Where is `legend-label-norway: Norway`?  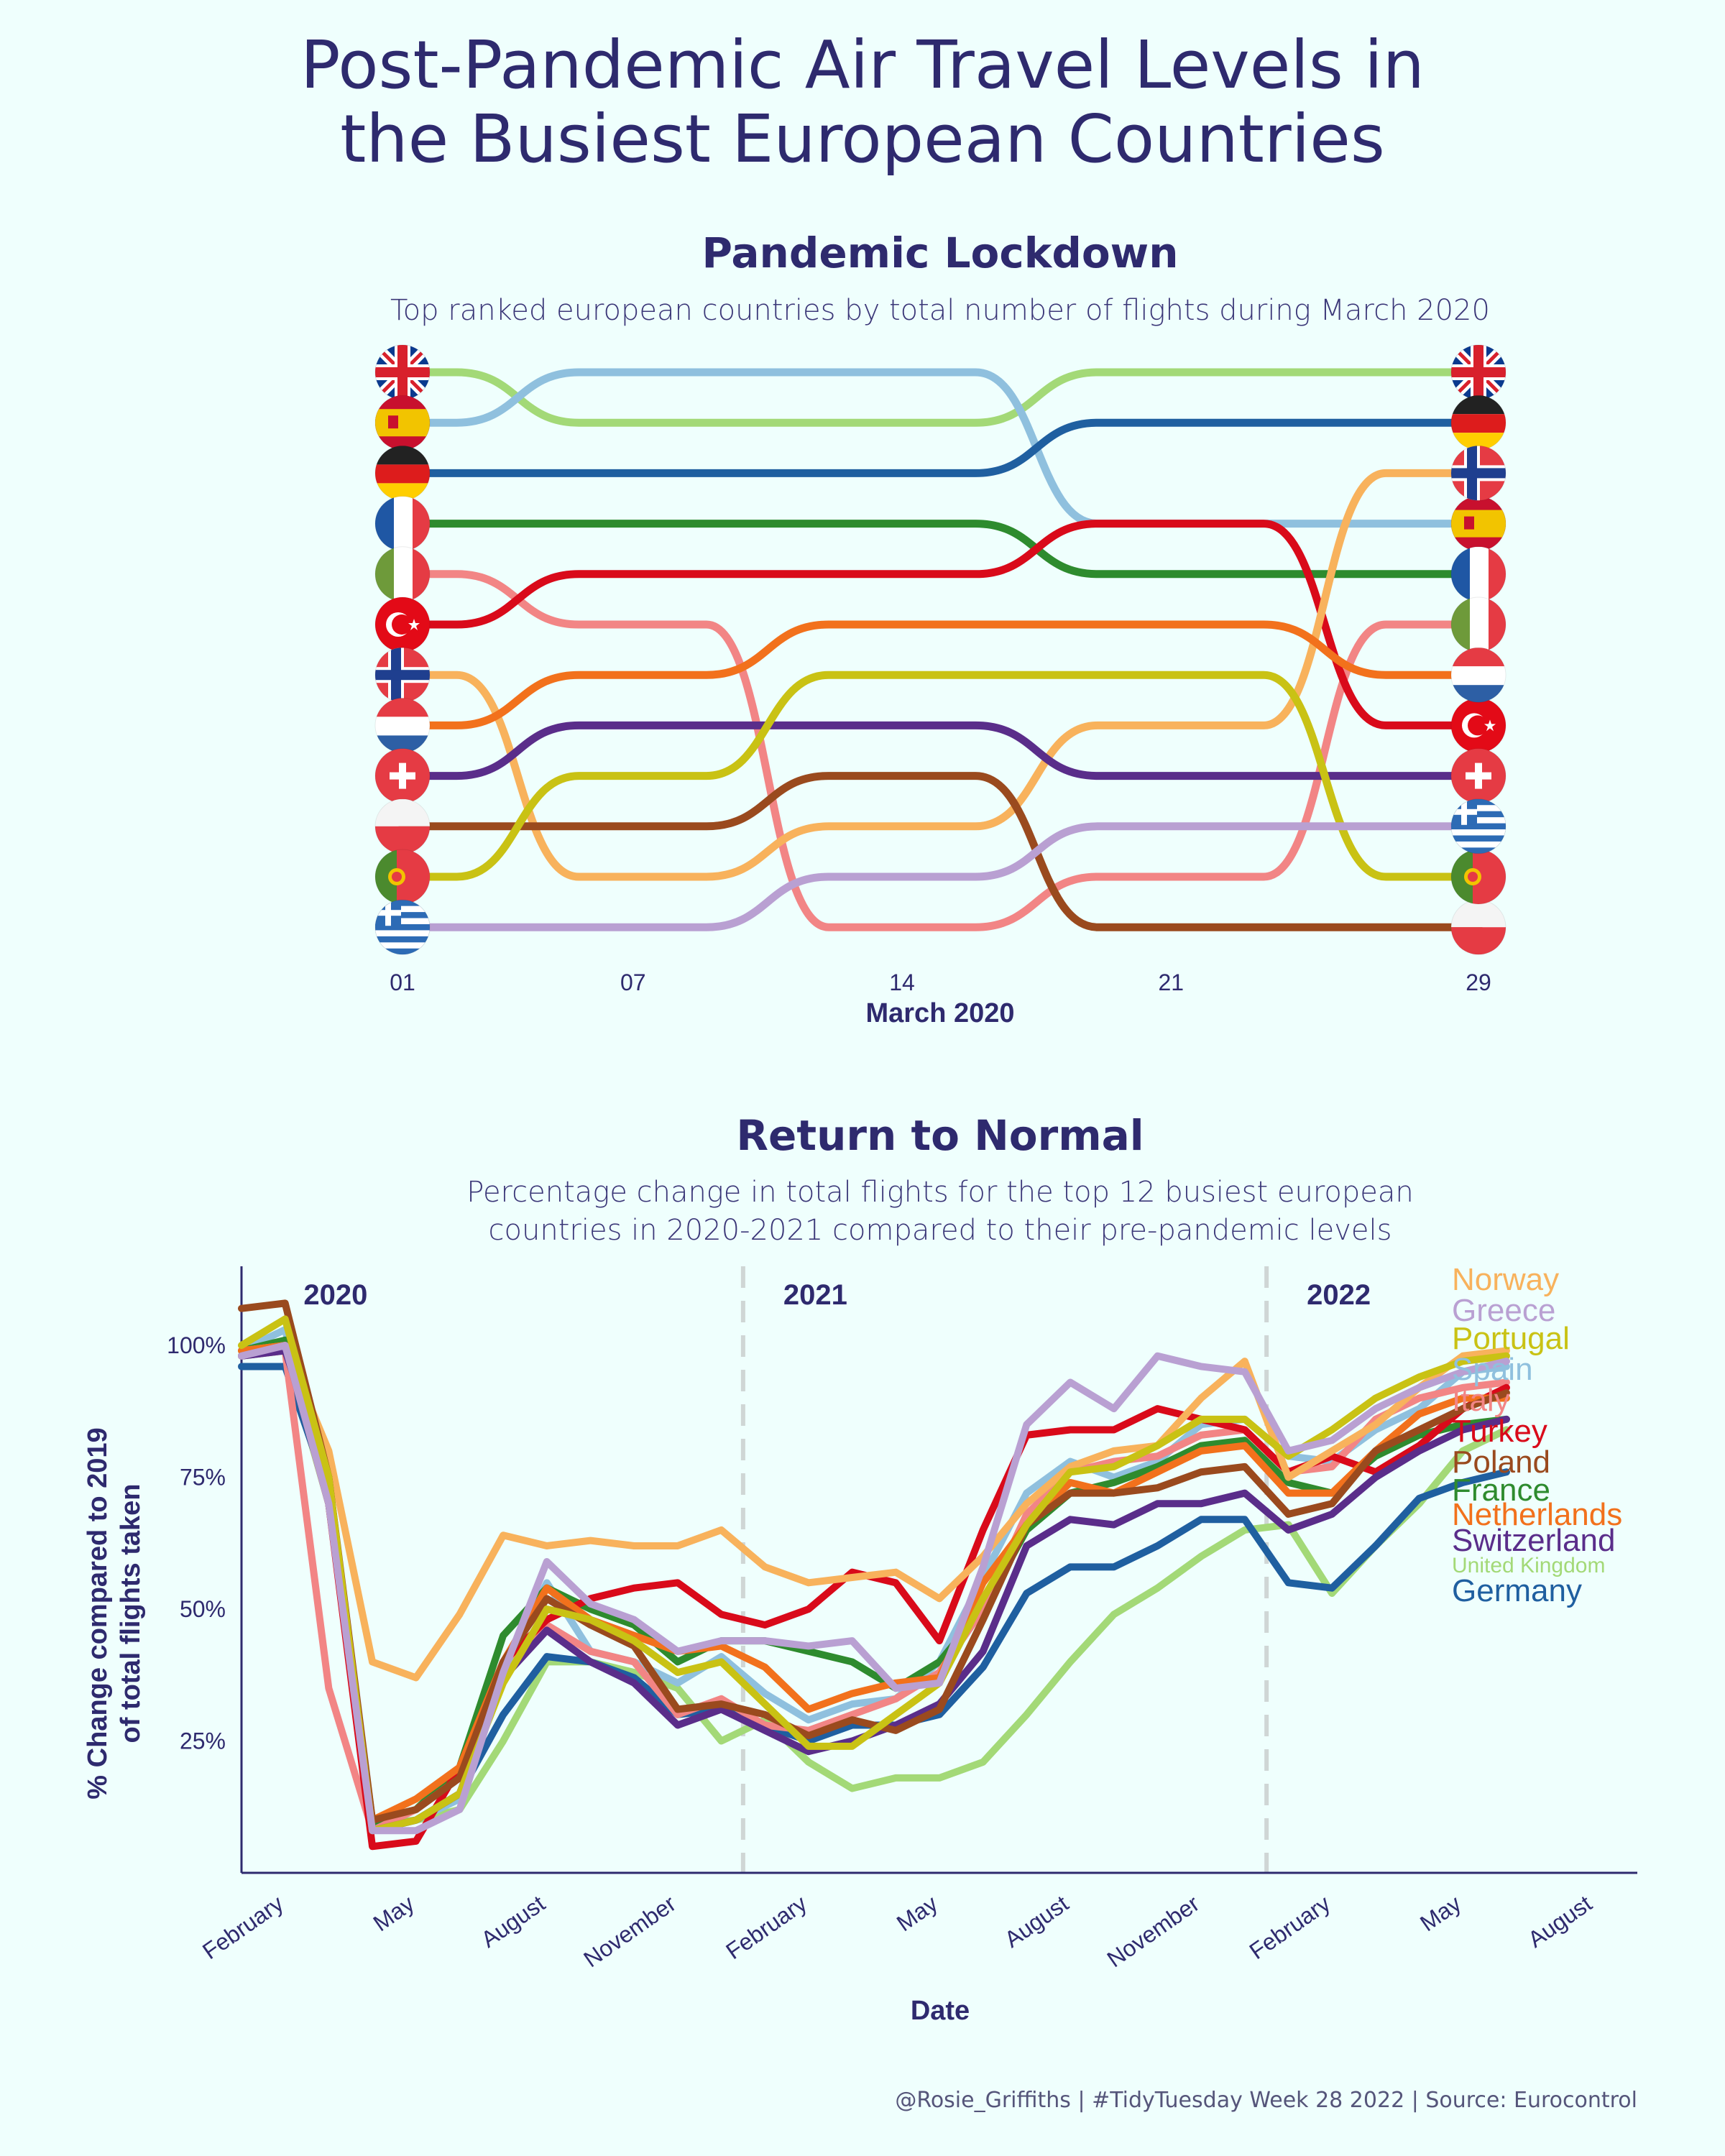 legend-label-norway: Norway is located at coordinates (1505, 1279).